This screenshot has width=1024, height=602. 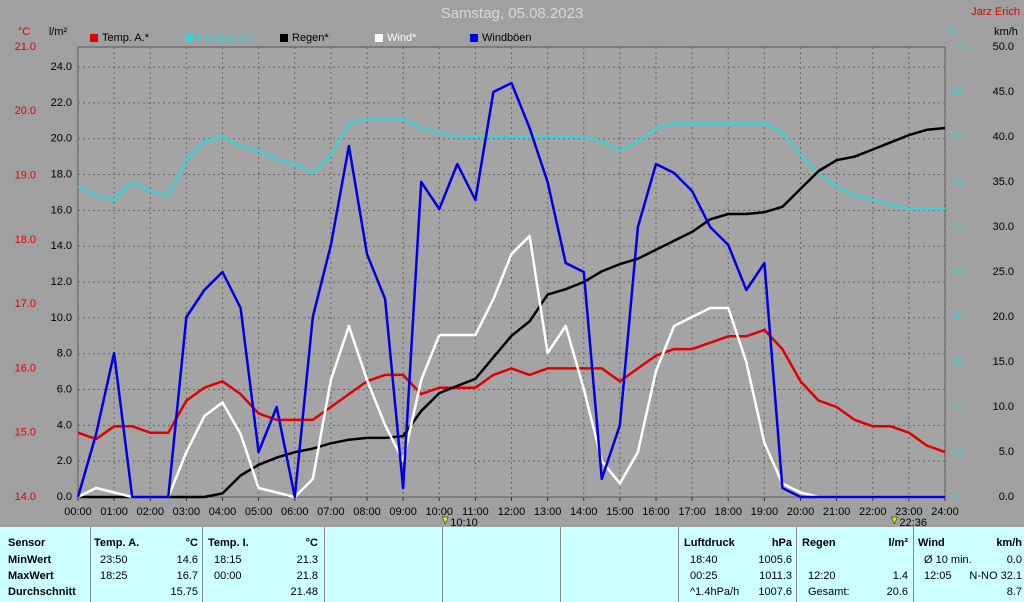 What do you see at coordinates (187, 512) in the screenshot?
I see `x-tick-label: 03:00` at bounding box center [187, 512].